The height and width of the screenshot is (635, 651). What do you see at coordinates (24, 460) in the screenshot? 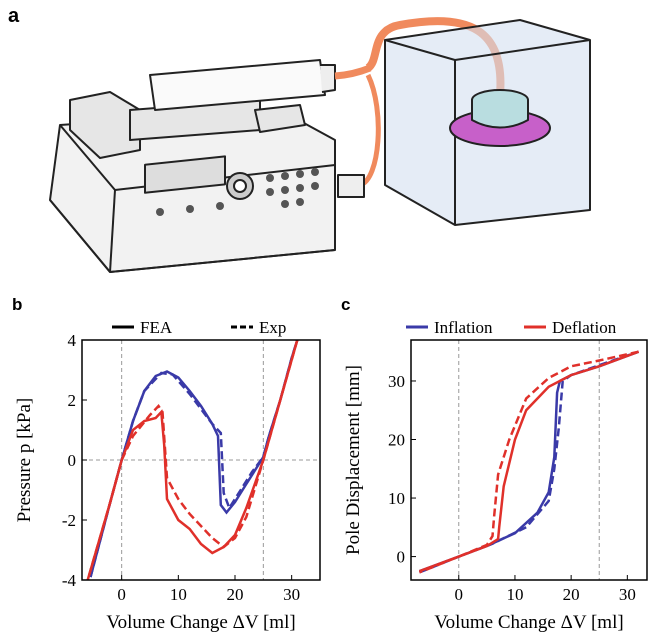
I see `y-axis-label: Pressure p [kPa]` at bounding box center [24, 460].